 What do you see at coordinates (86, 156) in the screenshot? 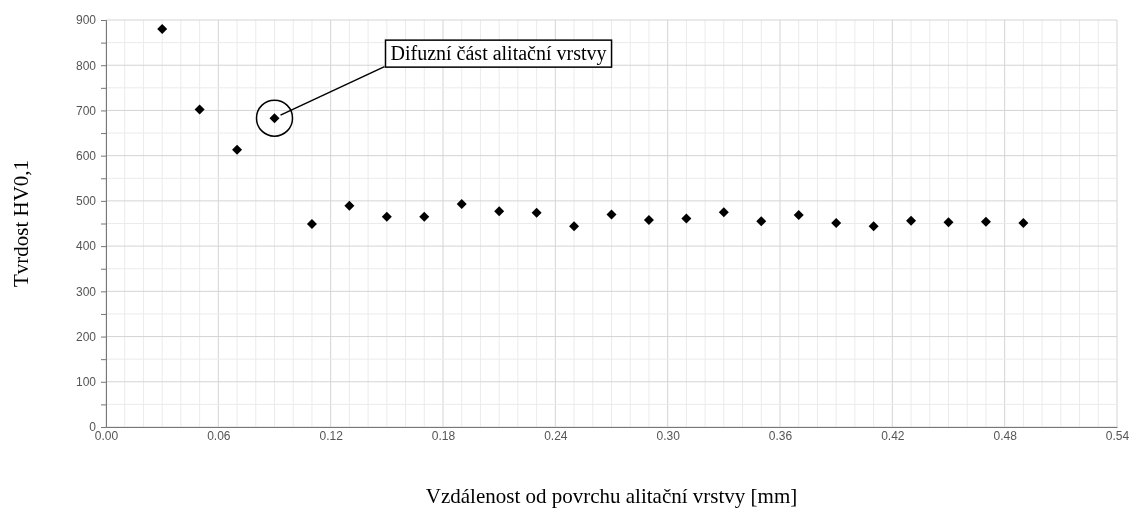
I see `y-tick-label: 600` at bounding box center [86, 156].